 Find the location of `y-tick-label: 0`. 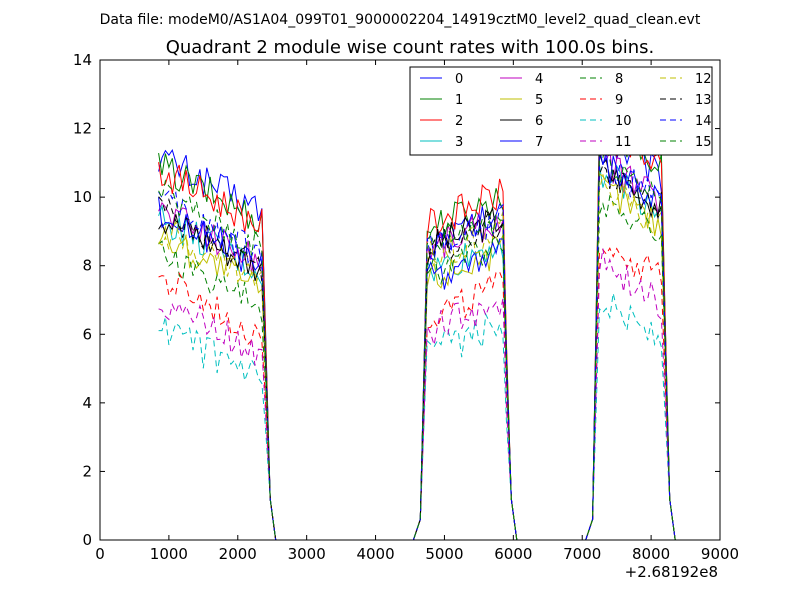

y-tick-label: 0 is located at coordinates (87, 540).